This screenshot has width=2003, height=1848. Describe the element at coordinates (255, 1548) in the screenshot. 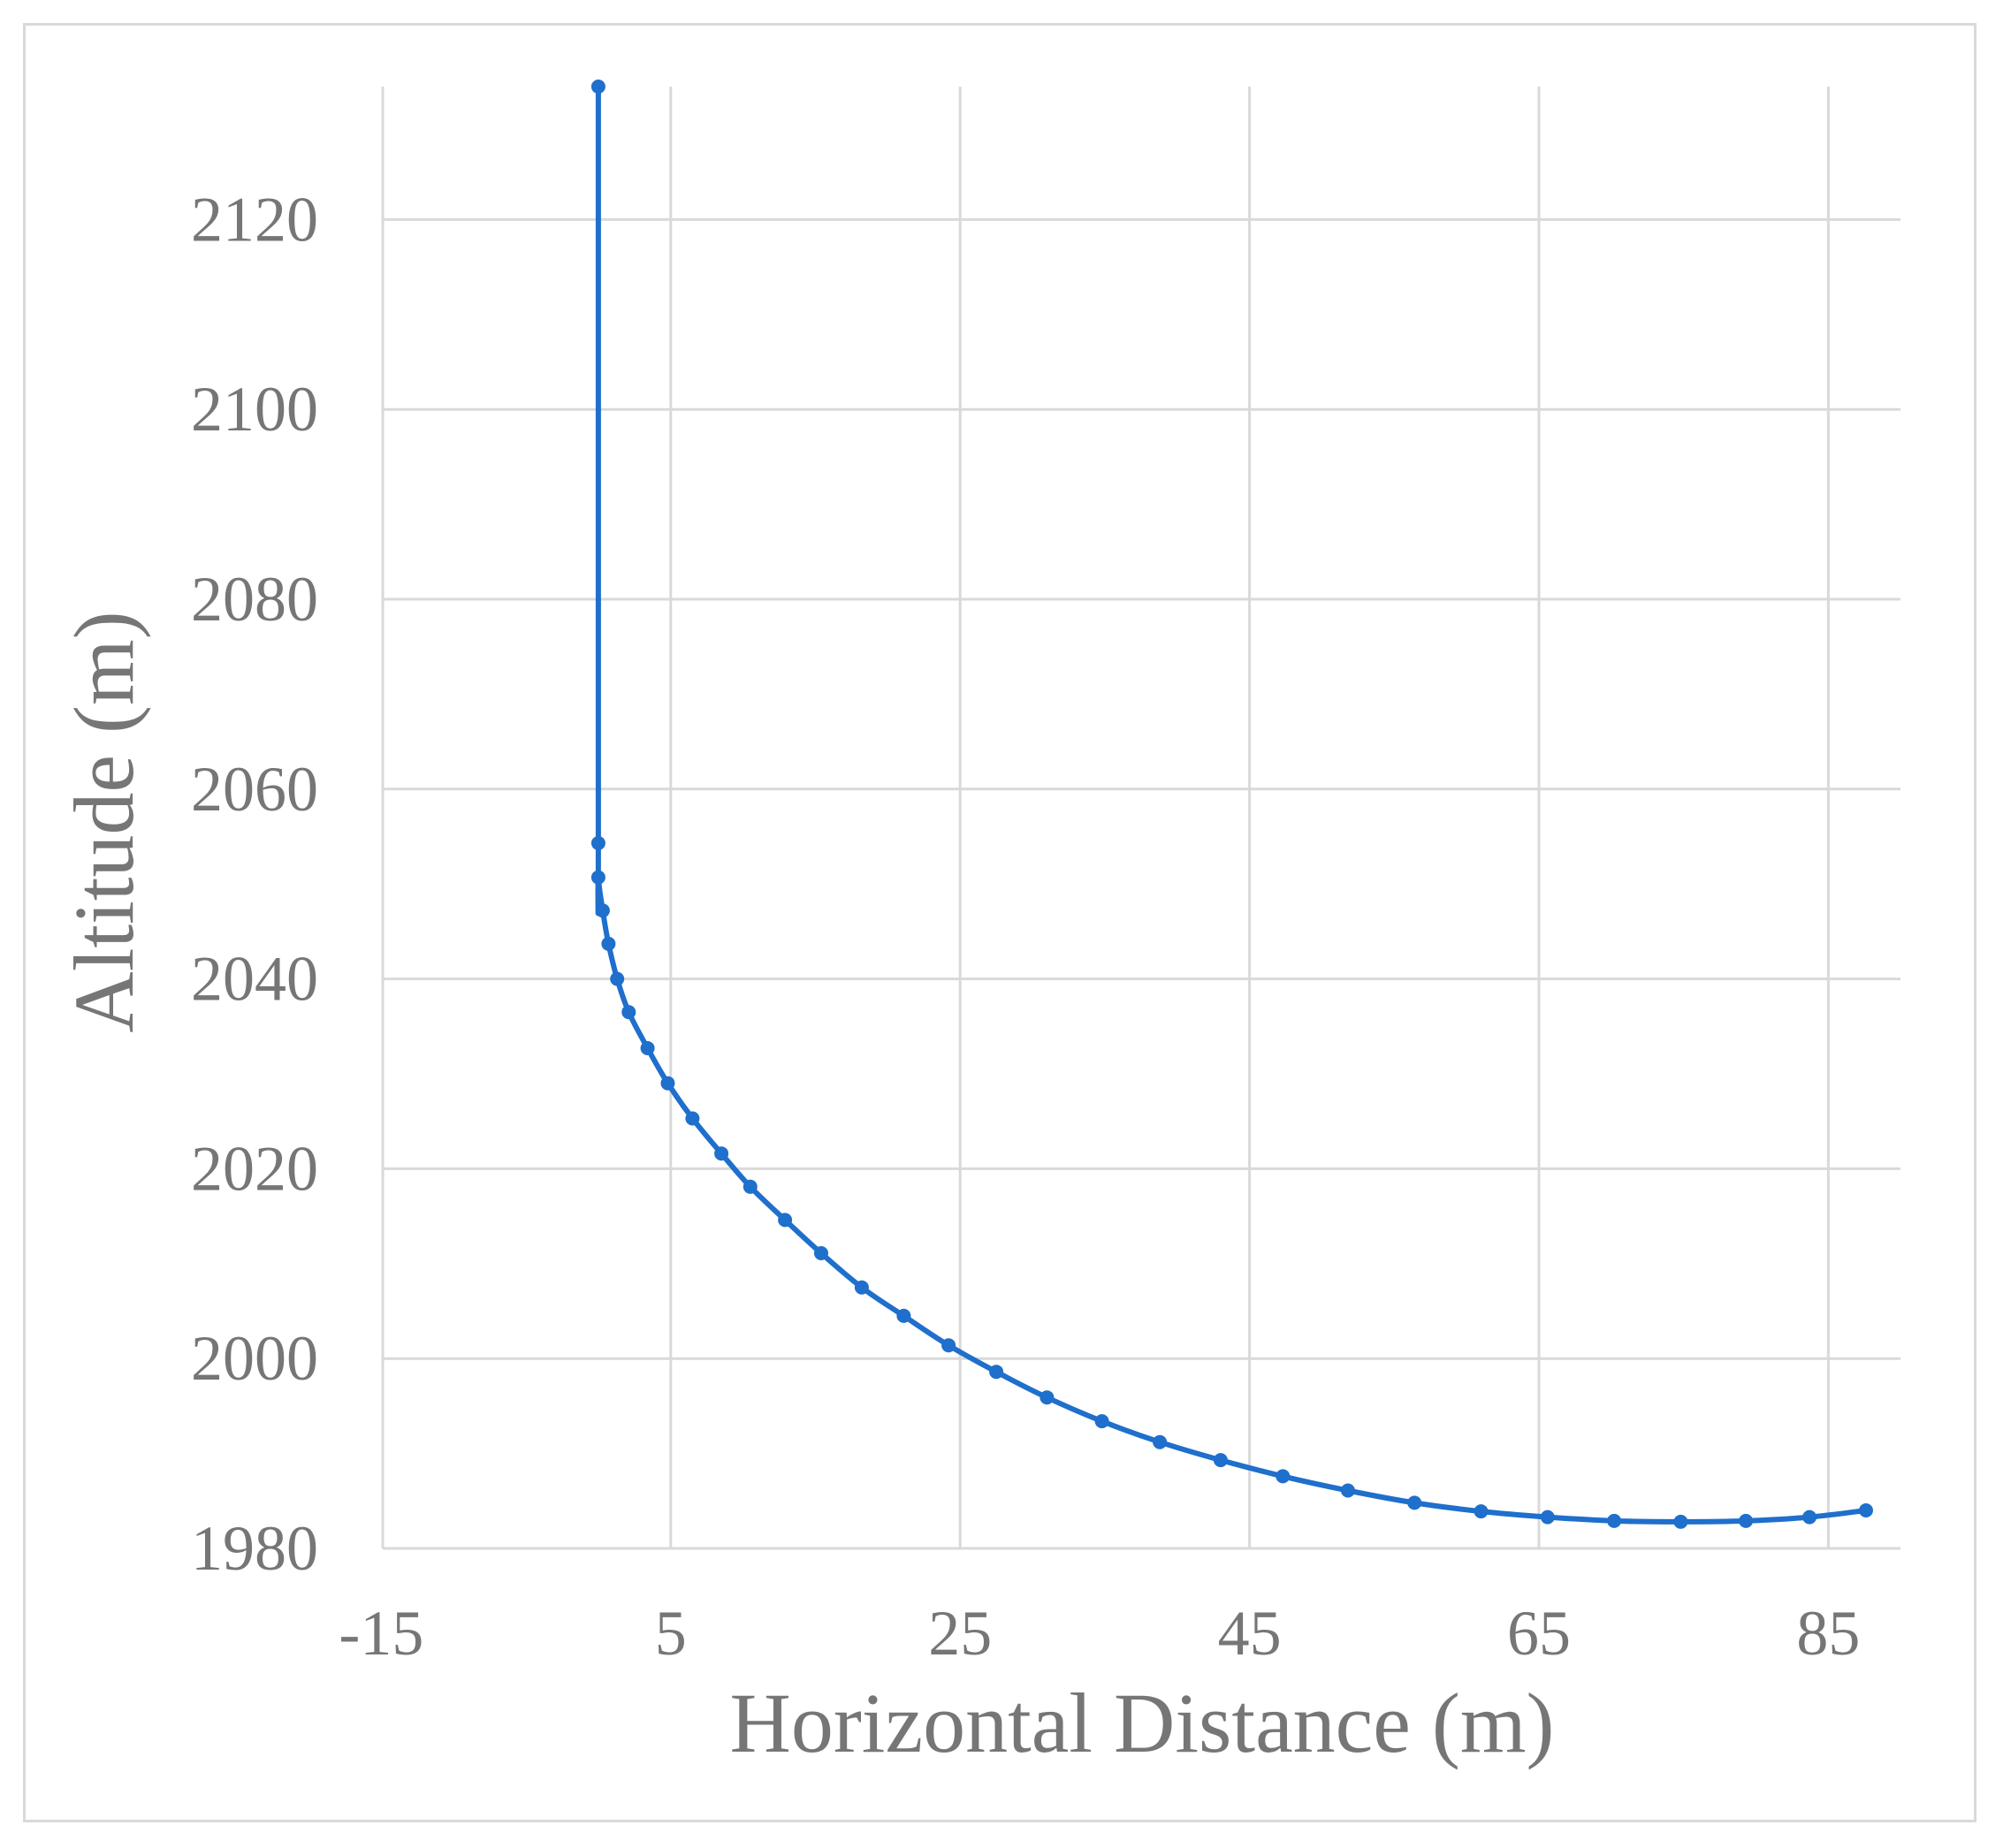

I see `y-tick-label: 1980` at that location.